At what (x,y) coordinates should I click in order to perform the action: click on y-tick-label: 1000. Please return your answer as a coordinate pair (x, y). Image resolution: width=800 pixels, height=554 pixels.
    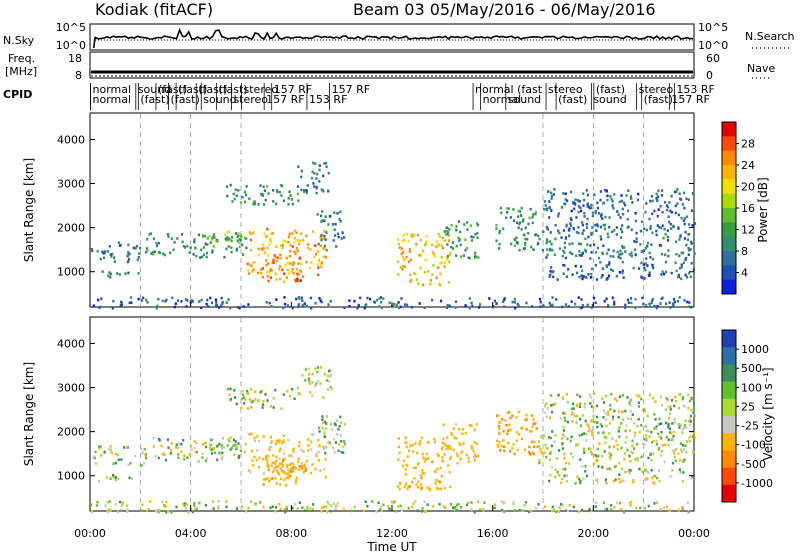
    Looking at the image, I should click on (71, 272).